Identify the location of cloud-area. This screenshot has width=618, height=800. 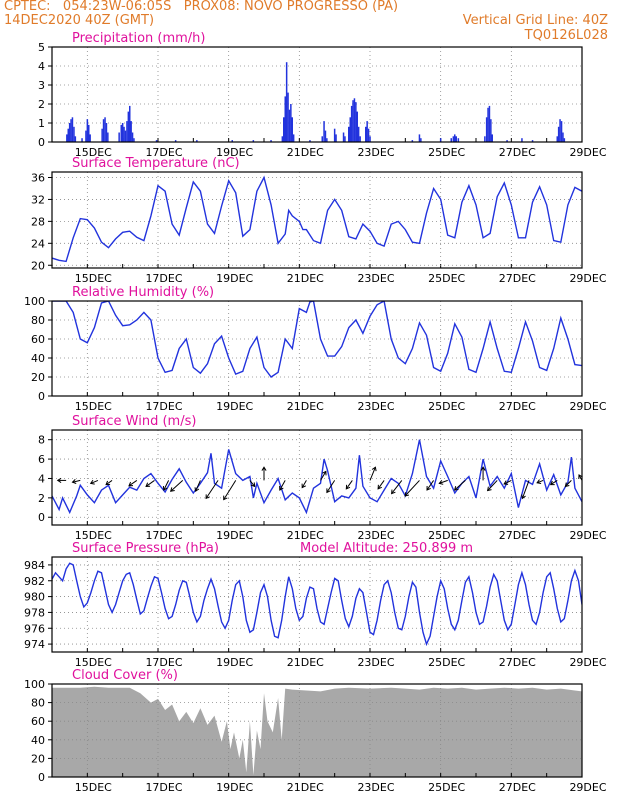
(317, 731).